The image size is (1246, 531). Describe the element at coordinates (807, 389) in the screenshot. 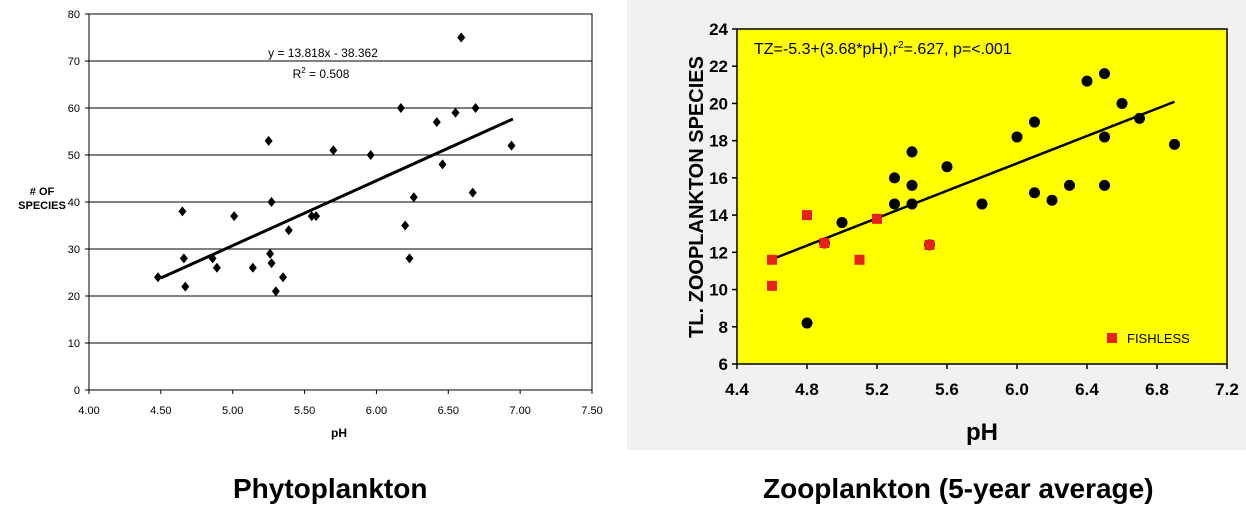

I see `right-x-tick-label: 4.8` at that location.